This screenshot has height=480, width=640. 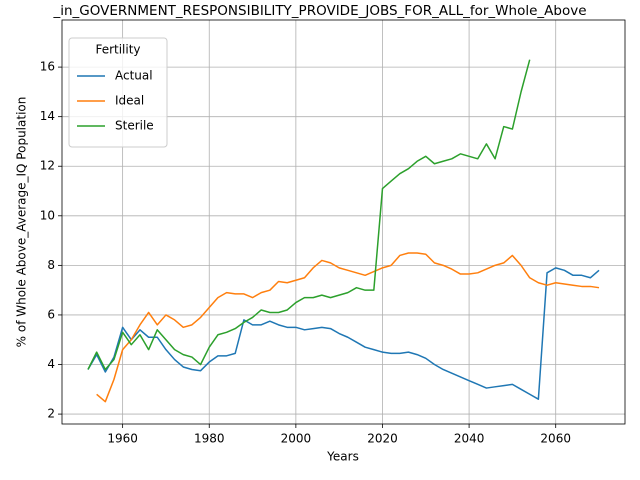 What do you see at coordinates (47, 215) in the screenshot?
I see `y-tick-label: 10` at bounding box center [47, 215].